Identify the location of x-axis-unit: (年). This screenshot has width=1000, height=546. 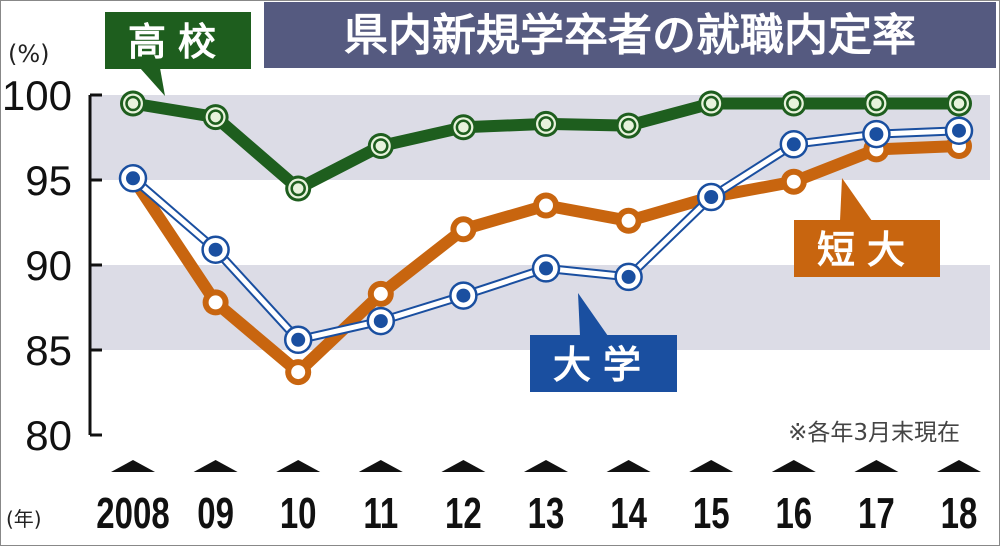
(24, 519).